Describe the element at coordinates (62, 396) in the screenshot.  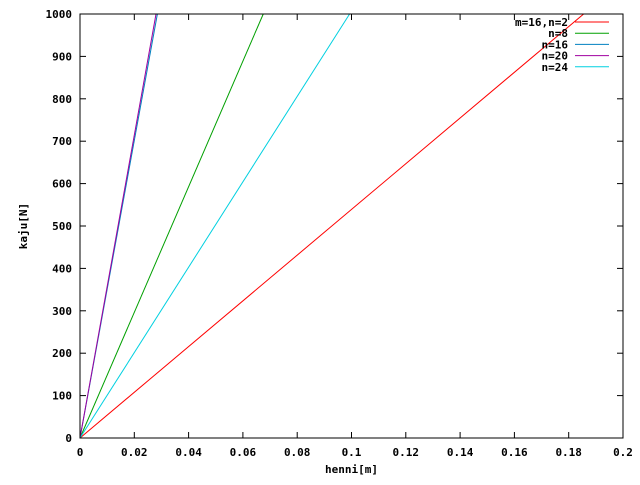
I see `y-tick-label: 100` at that location.